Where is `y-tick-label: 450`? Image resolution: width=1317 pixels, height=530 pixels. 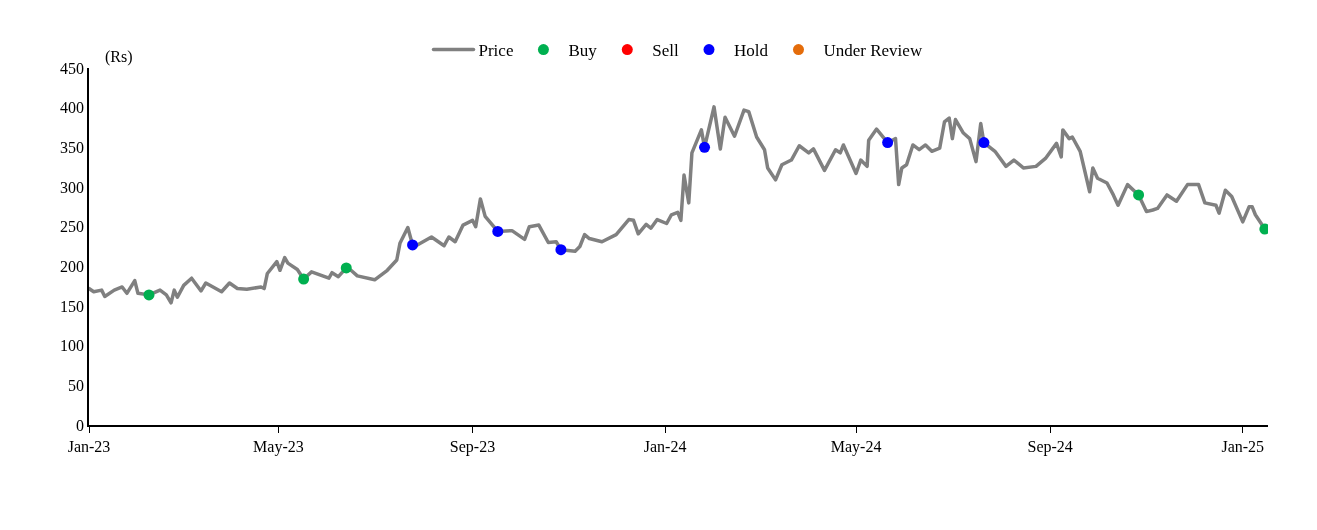
y-tick-label: 450 is located at coordinates (72, 68).